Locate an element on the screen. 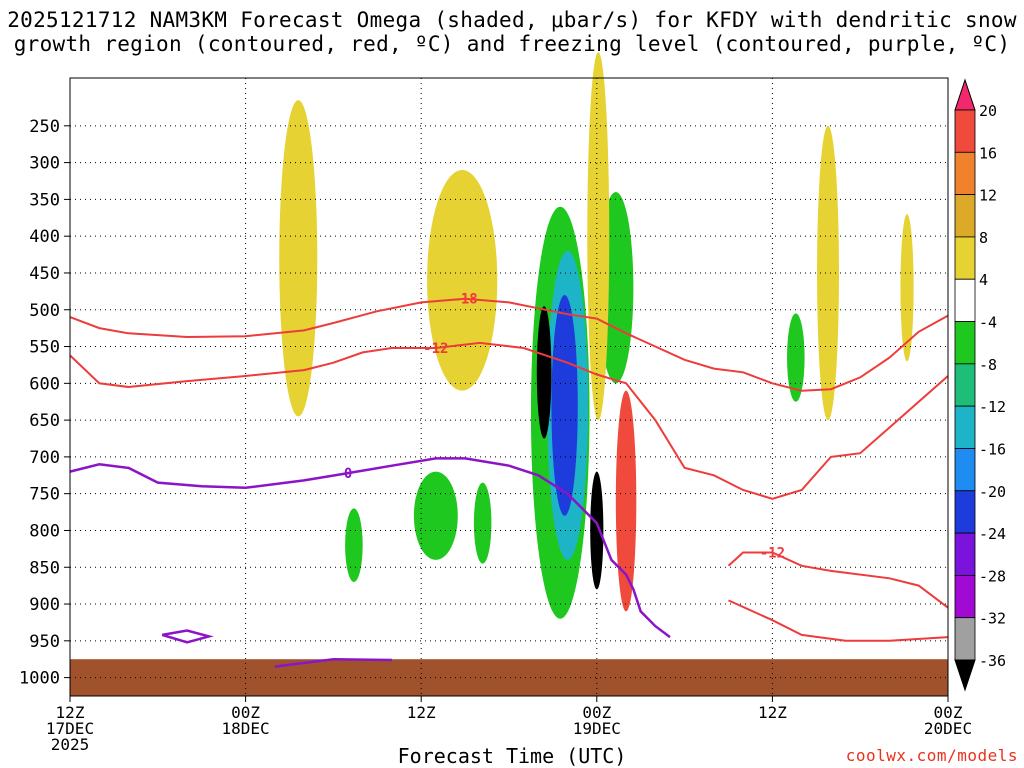 The width and height of the screenshot is (1024, 768). x-tick-label-5-0: 00Z is located at coordinates (948, 712).